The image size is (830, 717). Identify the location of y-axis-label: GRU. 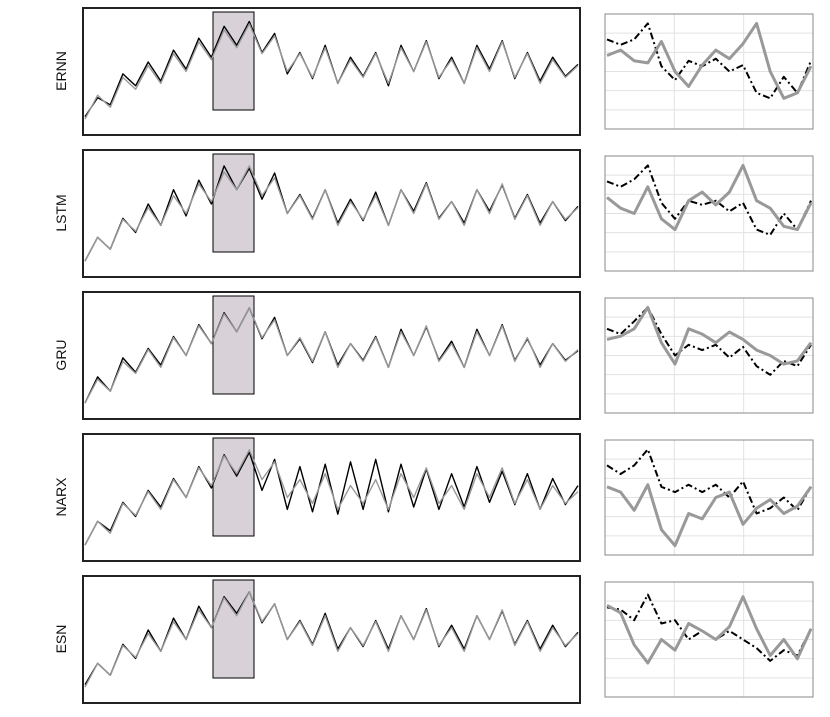
(61, 354).